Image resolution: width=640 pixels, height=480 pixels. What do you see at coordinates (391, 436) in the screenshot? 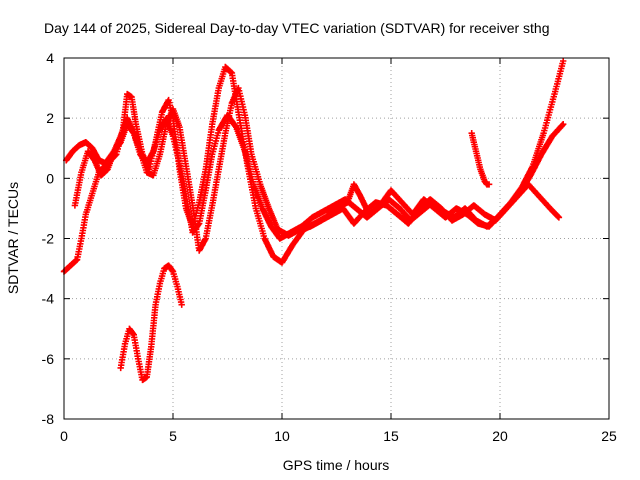
I see `x-tick-label: 15` at bounding box center [391, 436].